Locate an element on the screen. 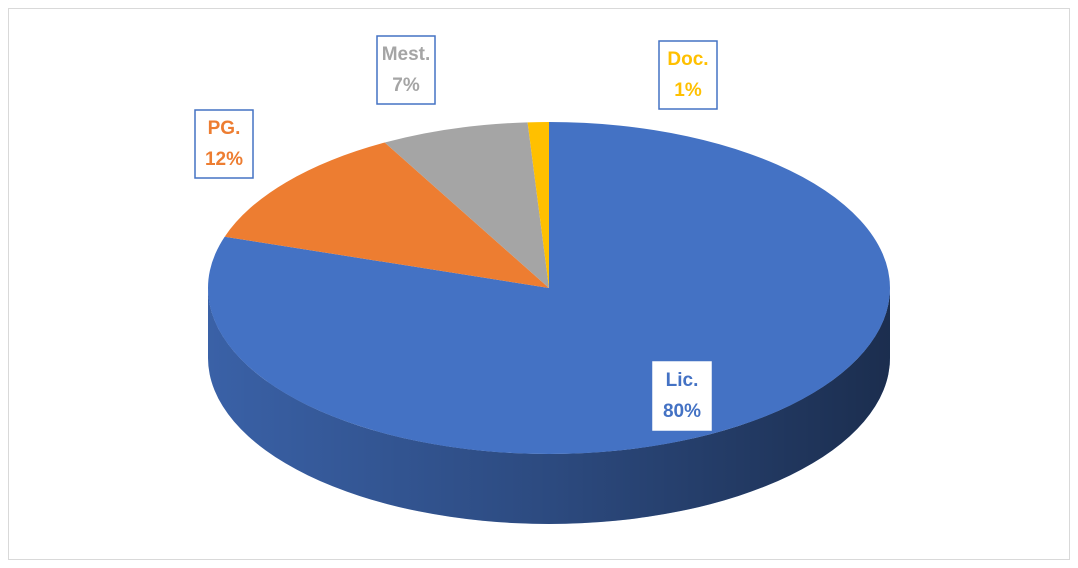 The height and width of the screenshot is (568, 1078). category-label: Mest. is located at coordinates (406, 54).